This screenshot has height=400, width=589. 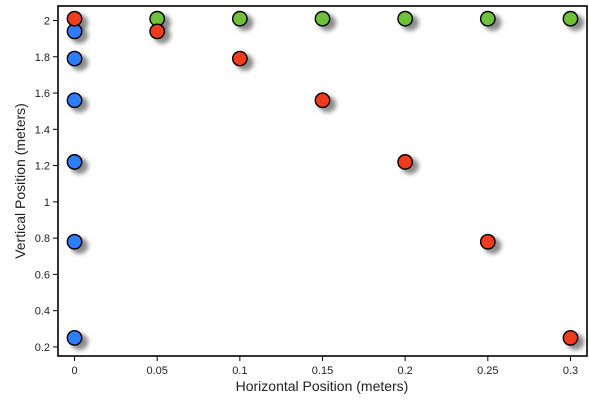 What do you see at coordinates (570, 371) in the screenshot?
I see `x-tick-label: 0.3` at bounding box center [570, 371].